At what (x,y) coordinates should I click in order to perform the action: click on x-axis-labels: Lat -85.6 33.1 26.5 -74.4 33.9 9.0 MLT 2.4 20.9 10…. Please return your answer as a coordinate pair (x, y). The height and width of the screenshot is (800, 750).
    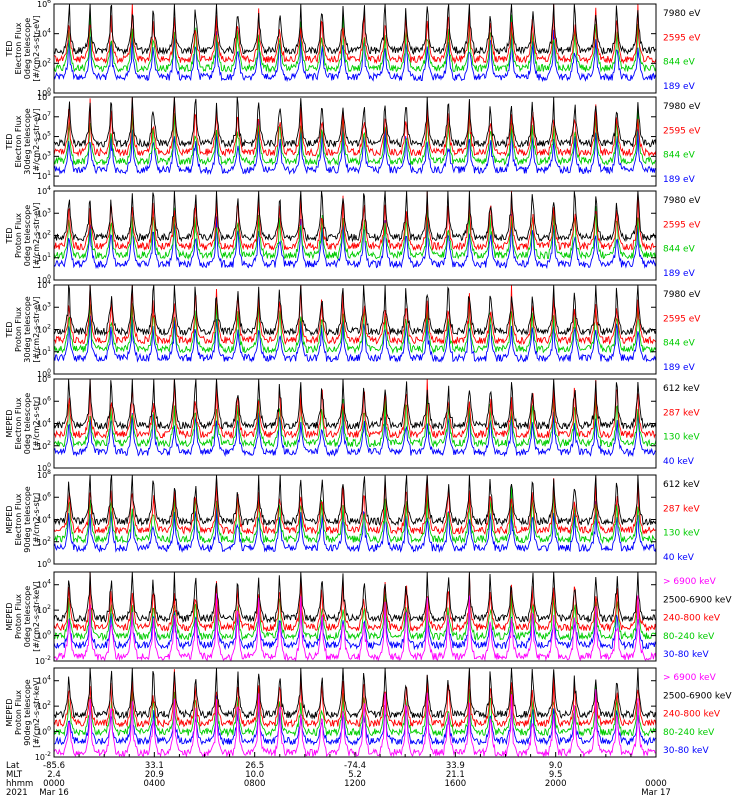
    Looking at the image, I should click on (338, 775).